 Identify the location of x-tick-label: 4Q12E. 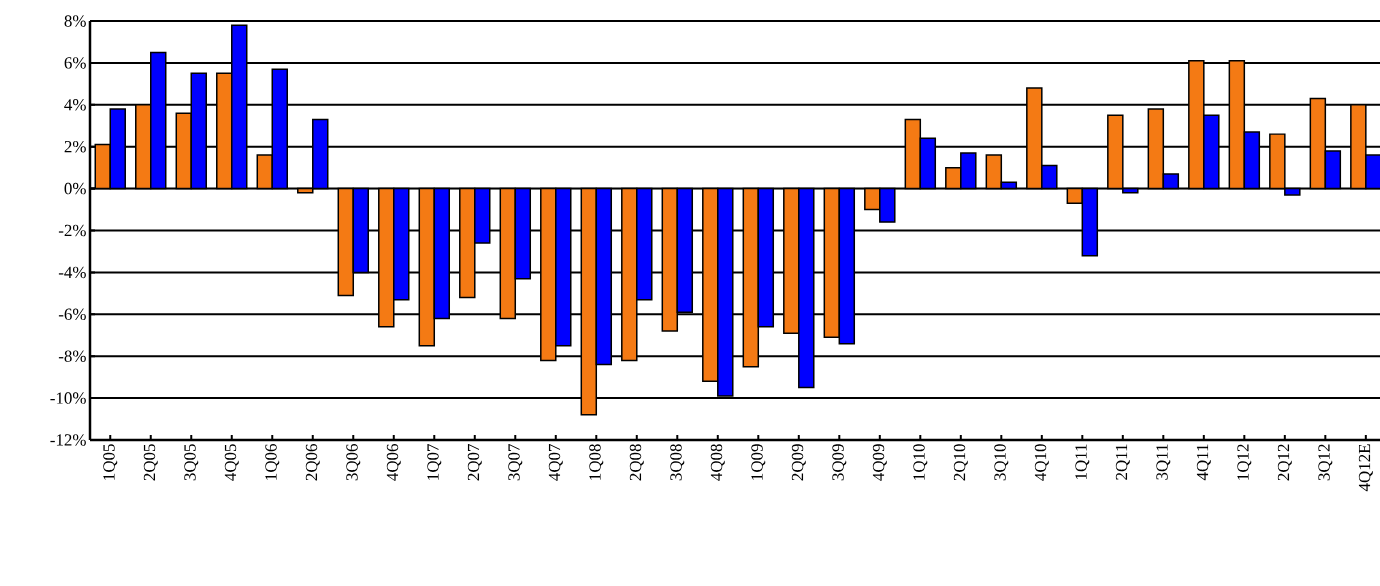
(1365, 468).